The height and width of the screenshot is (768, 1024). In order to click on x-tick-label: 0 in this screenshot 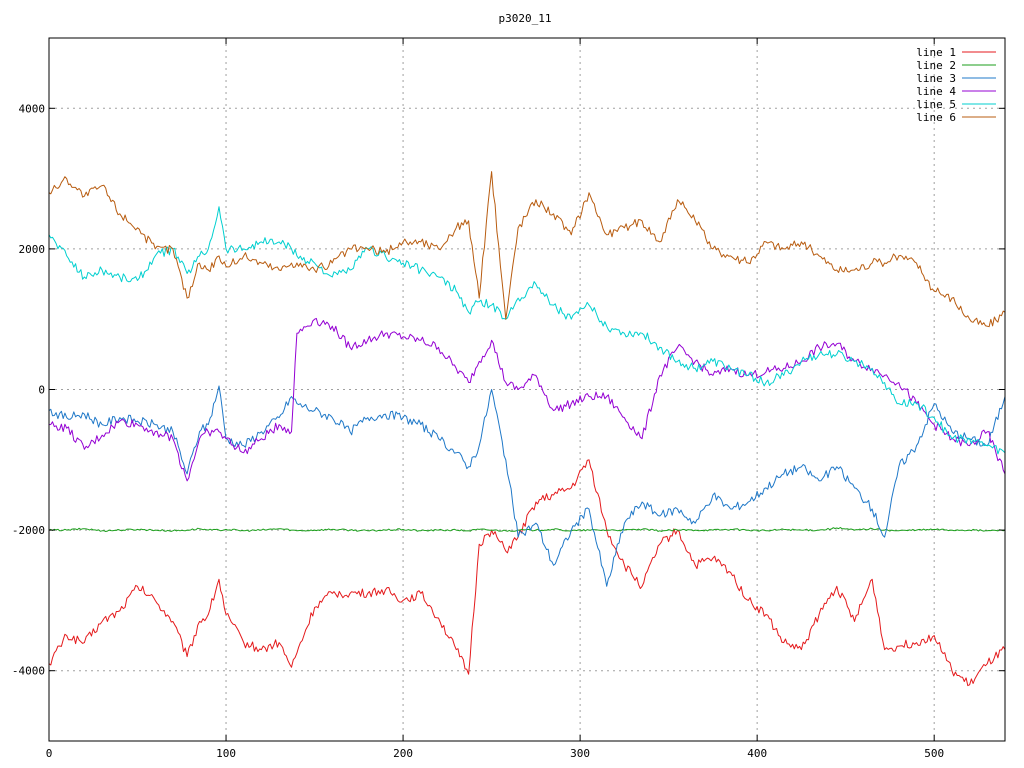, I will do `click(49, 753)`.